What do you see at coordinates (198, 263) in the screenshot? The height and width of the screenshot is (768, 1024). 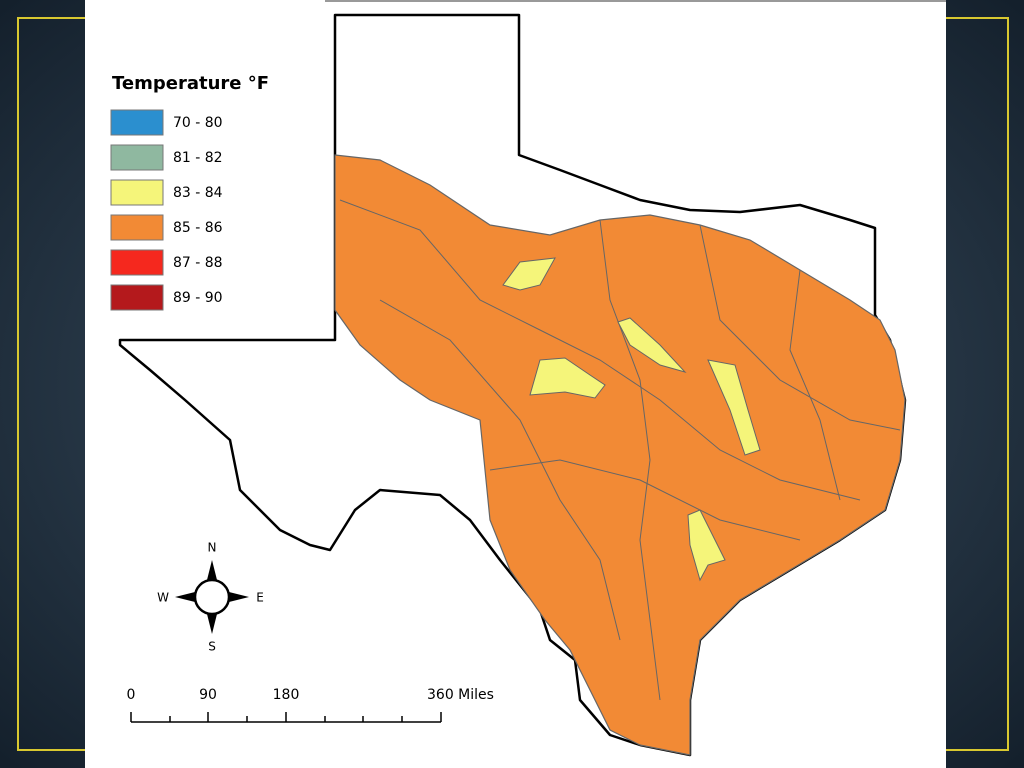 I see `legend-label: 87 - 88` at bounding box center [198, 263].